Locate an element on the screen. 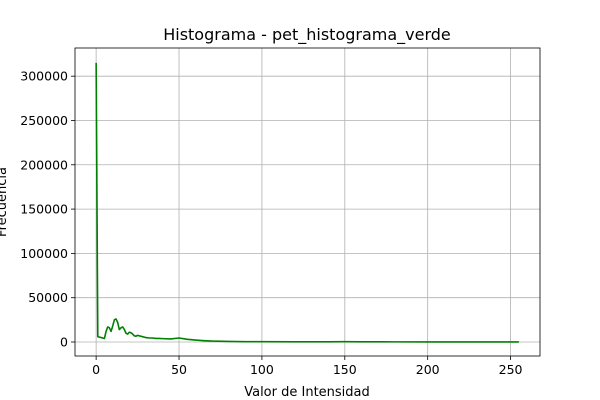  y-tick-label: 300000 is located at coordinates (44, 76).